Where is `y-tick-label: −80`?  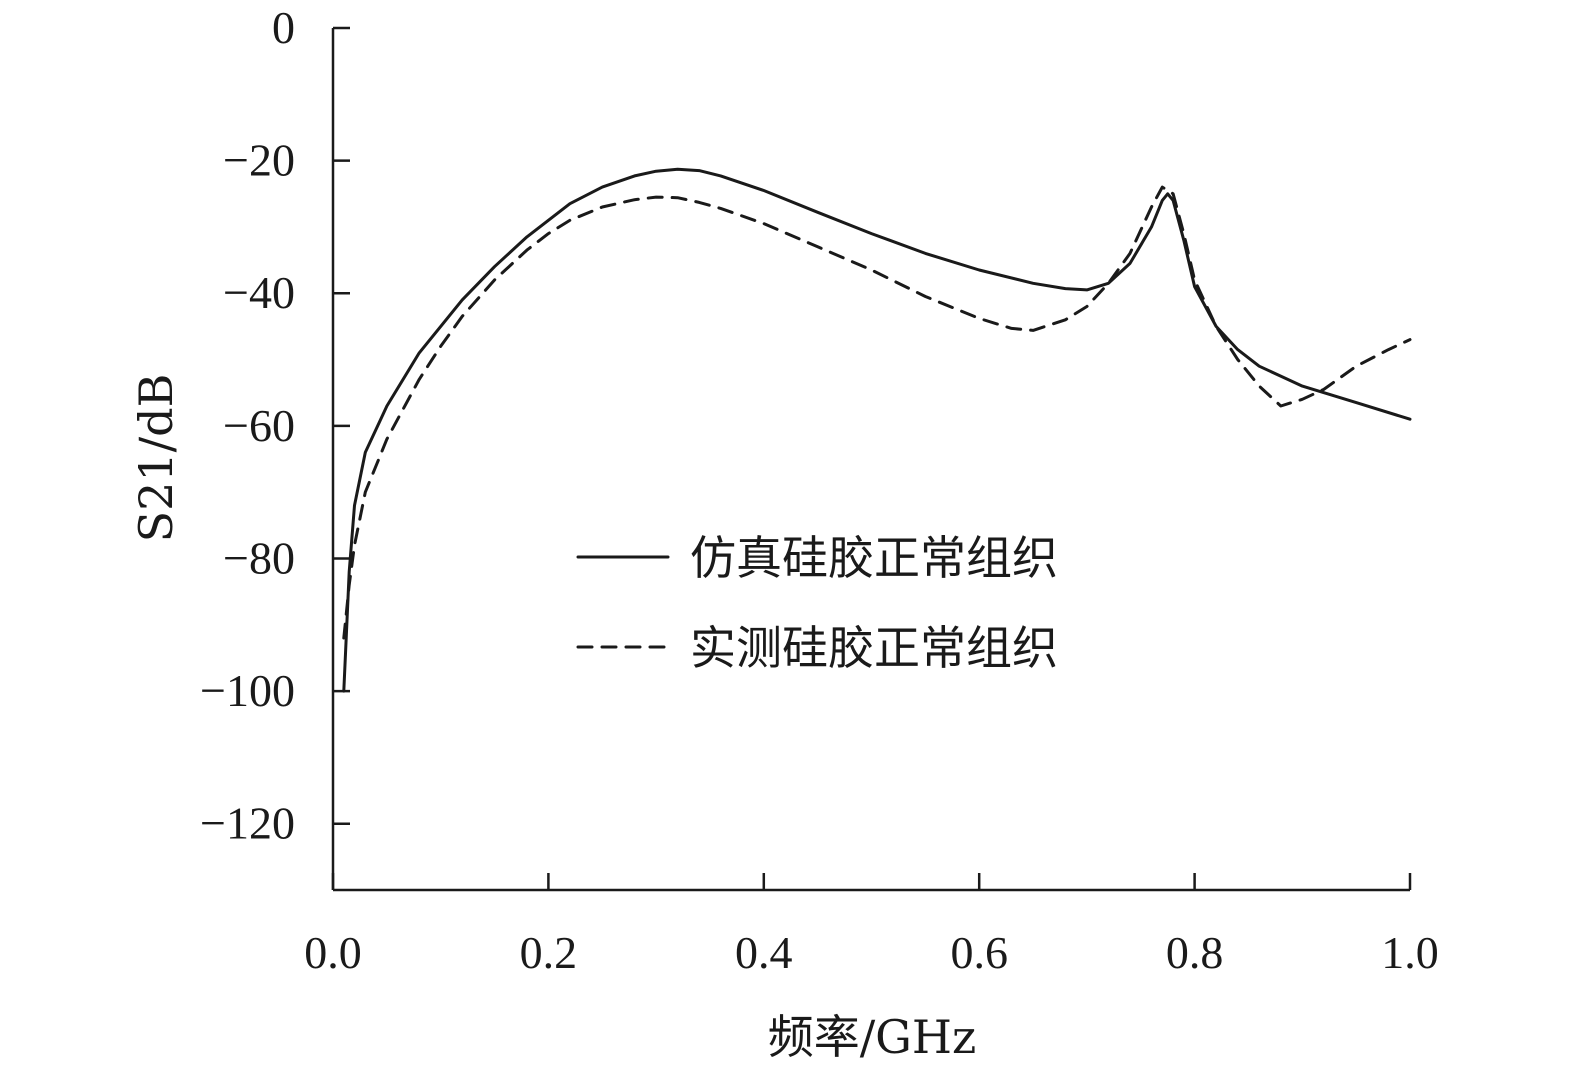 y-tick-label: −80 is located at coordinates (259, 557).